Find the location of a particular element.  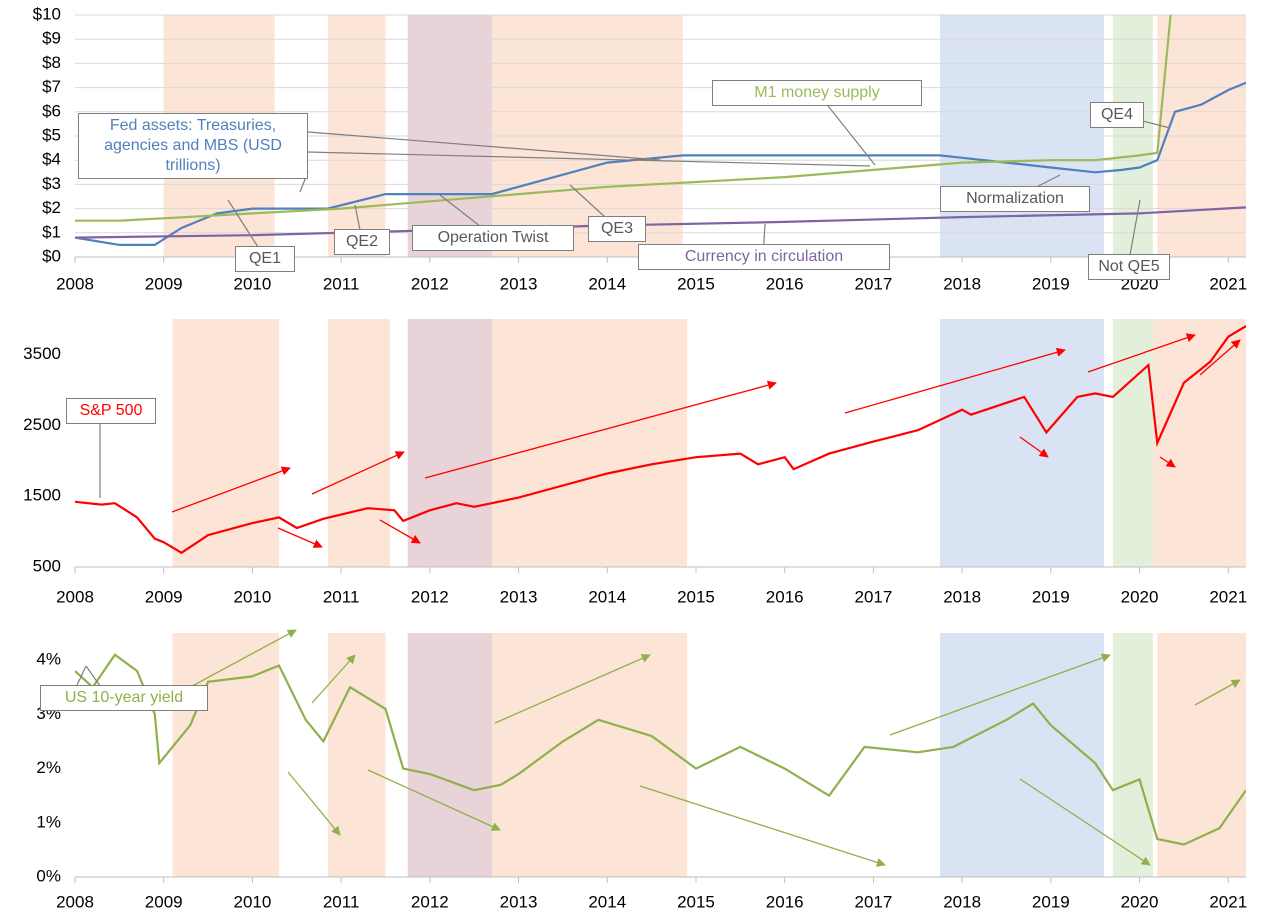

y-tick-label: 3500 is located at coordinates (42, 353).